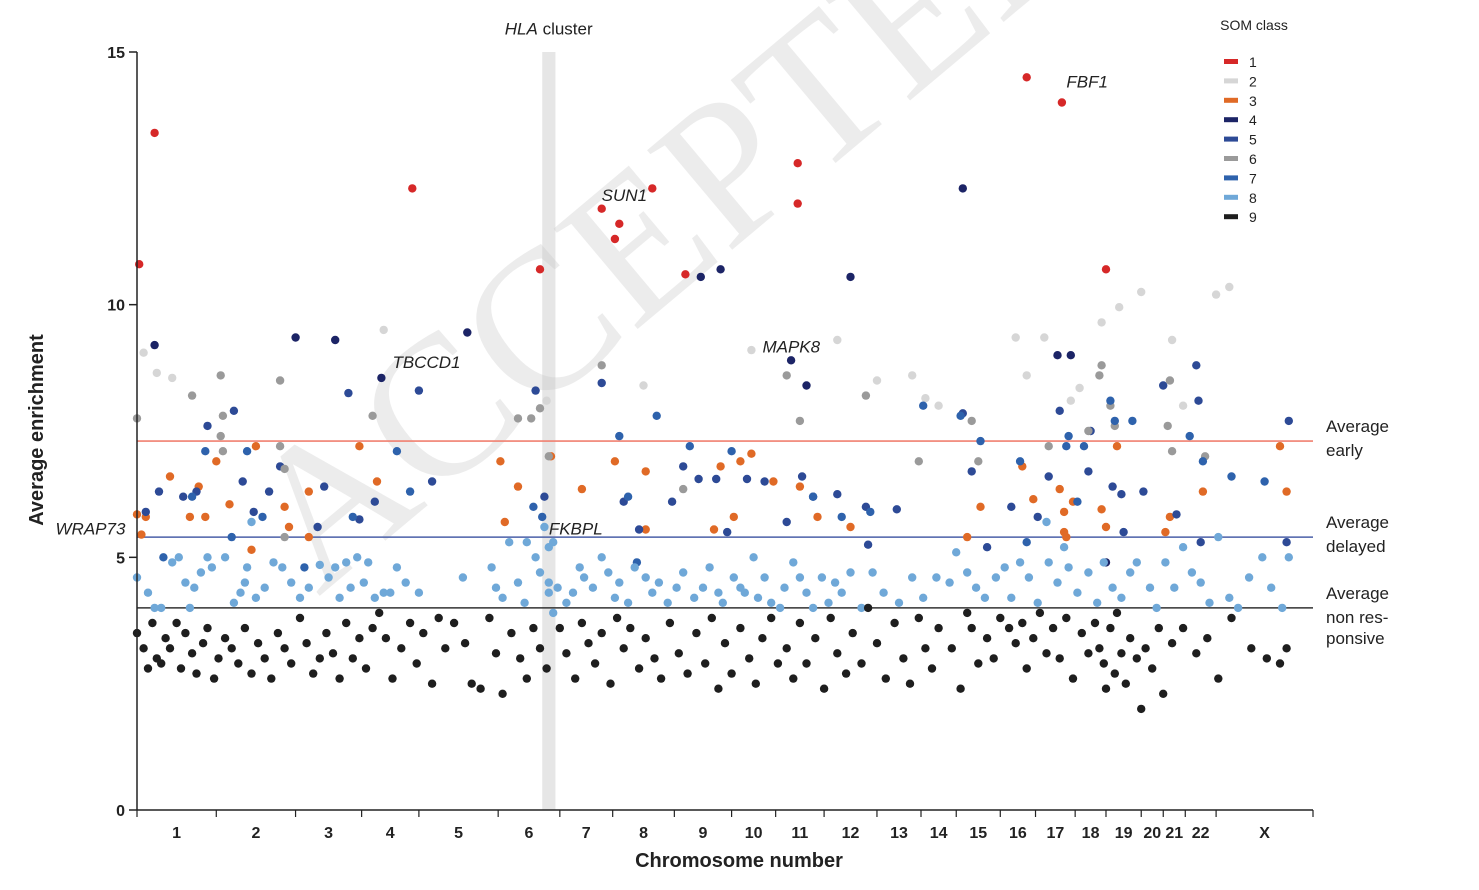 This screenshot has width=1479, height=890. I want to click on x-tick-label: 17, so click(1055, 833).